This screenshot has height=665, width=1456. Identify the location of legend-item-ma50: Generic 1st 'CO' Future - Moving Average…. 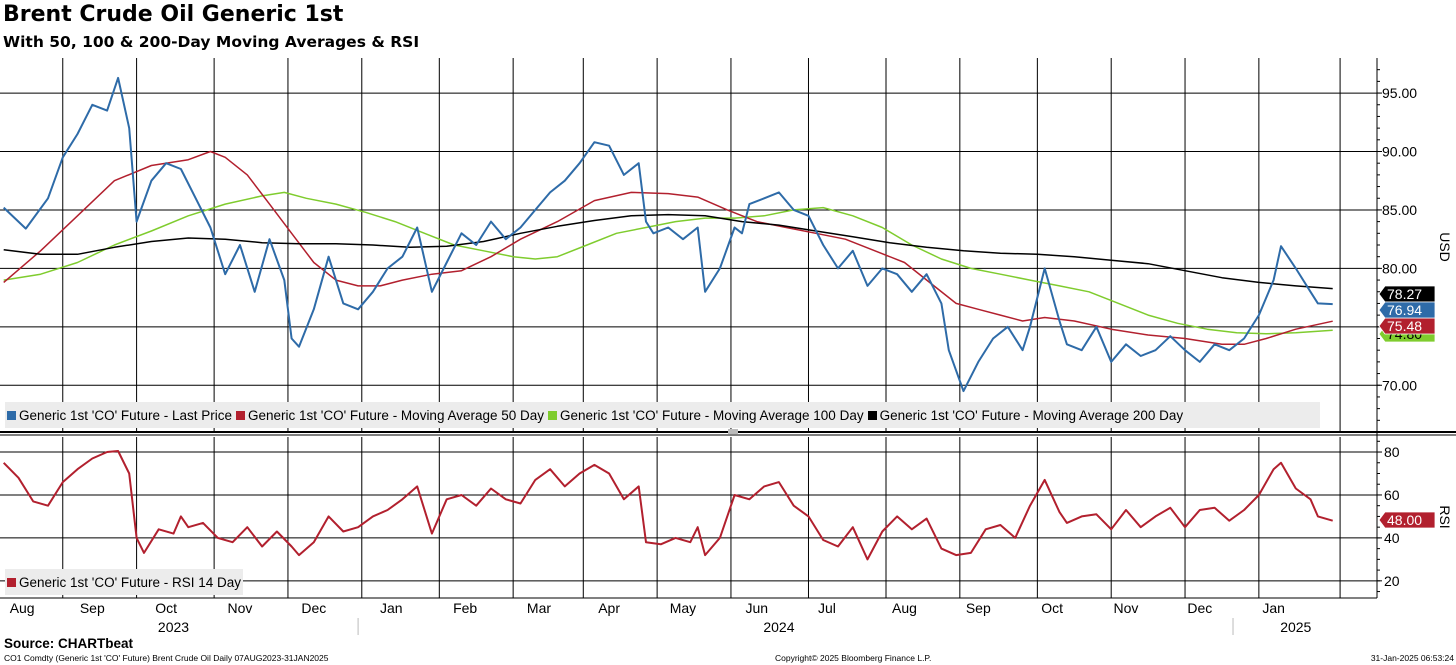
(390, 415).